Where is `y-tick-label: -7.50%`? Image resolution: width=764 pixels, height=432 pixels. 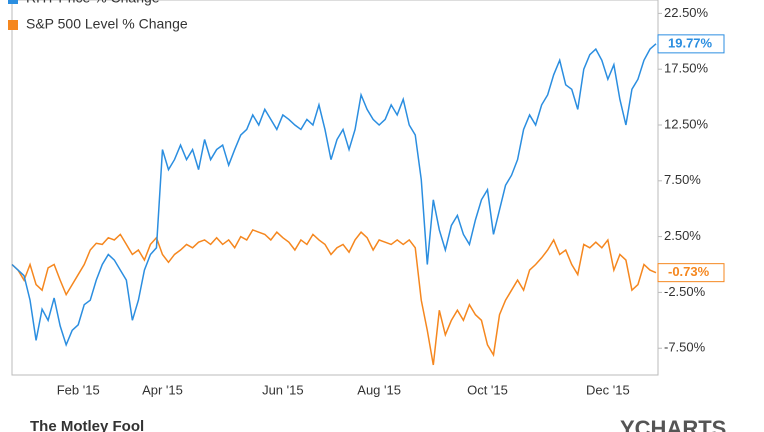 y-tick-label: -7.50% is located at coordinates (685, 347).